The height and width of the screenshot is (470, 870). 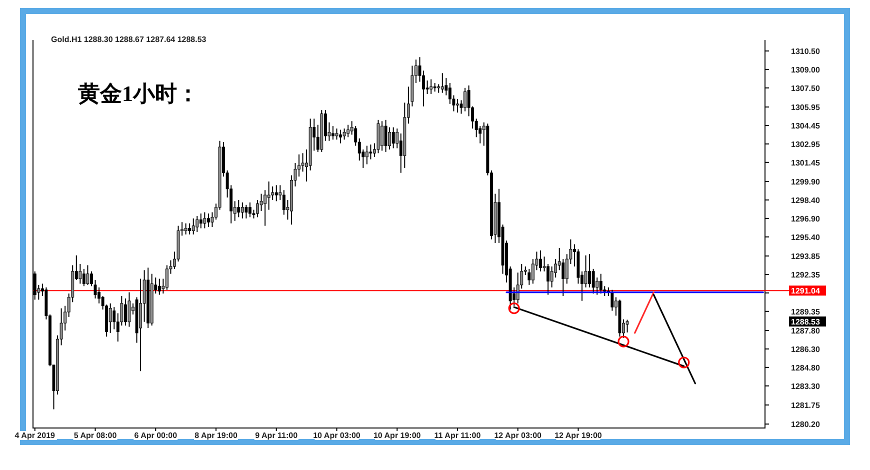 What do you see at coordinates (35, 435) in the screenshot?
I see `x-tick-label: 4 Apr 2019` at bounding box center [35, 435].